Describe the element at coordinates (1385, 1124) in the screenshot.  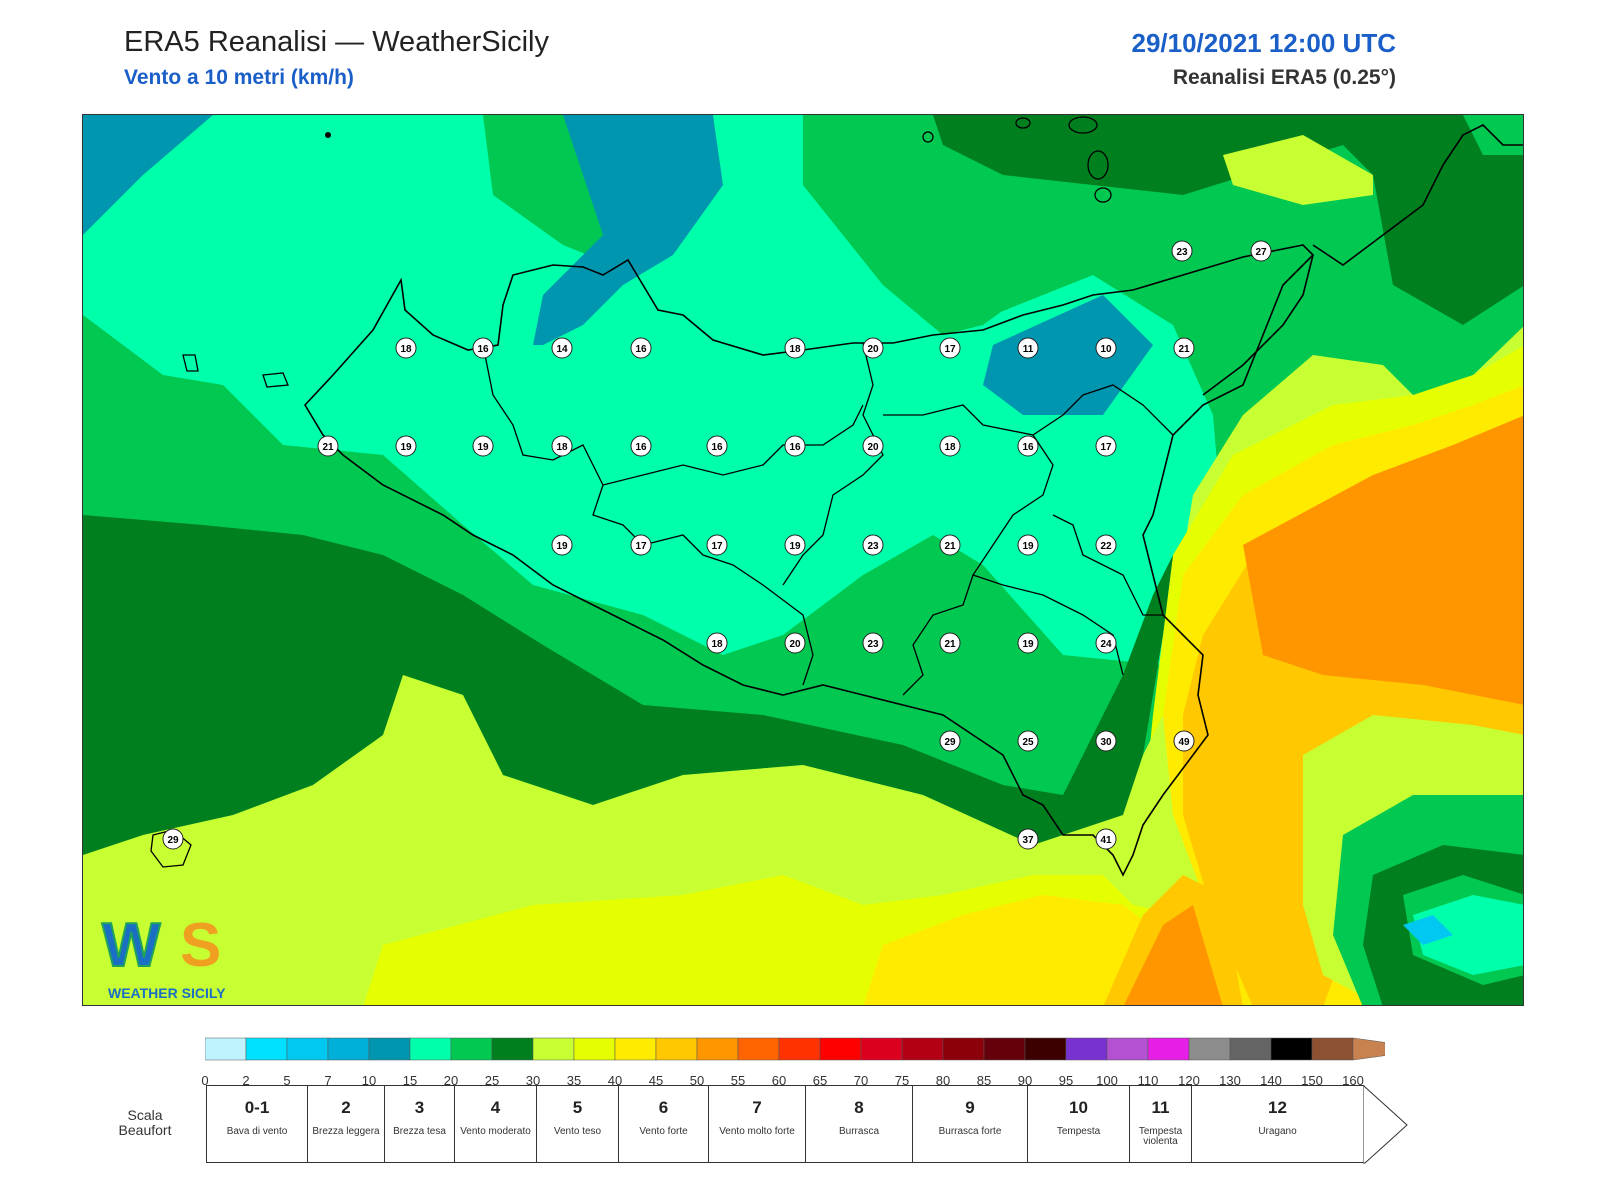
I see `beaufort-arrow` at that location.